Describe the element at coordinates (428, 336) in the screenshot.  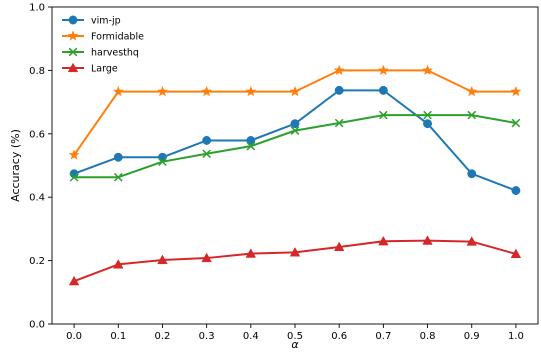
I see `x-tick-label: 0.8` at that location.